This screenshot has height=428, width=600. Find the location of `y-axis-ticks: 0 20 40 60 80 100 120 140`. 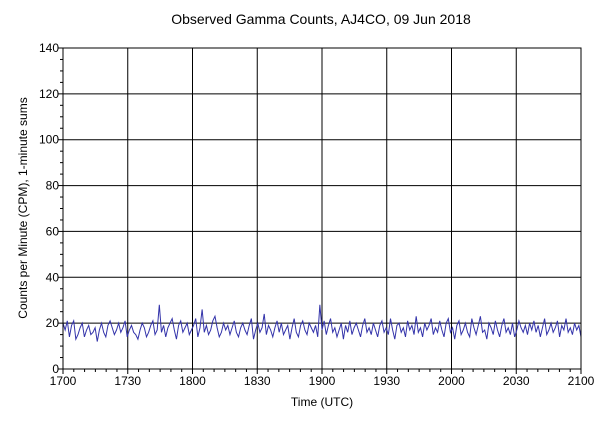

y-axis-ticks: 0 20 40 60 80 100 120 140 is located at coordinates (51, 208).